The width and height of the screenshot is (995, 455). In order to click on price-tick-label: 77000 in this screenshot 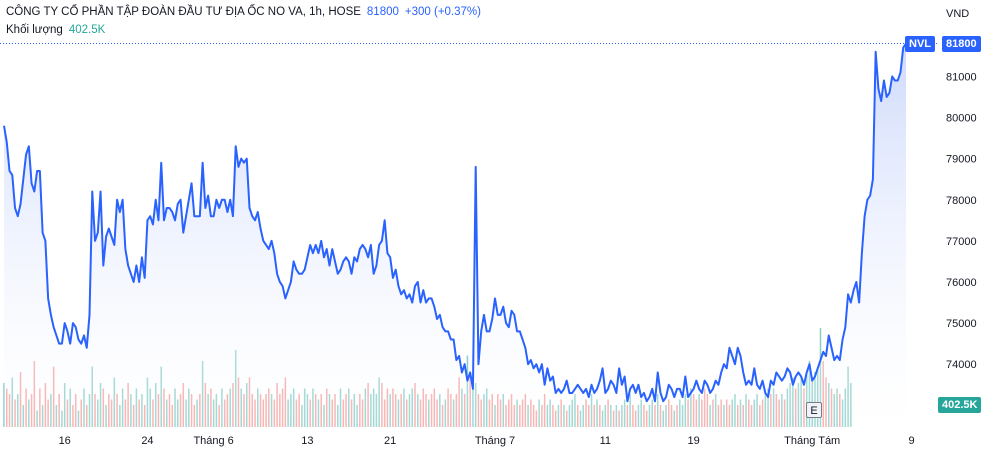, I will do `click(961, 242)`.